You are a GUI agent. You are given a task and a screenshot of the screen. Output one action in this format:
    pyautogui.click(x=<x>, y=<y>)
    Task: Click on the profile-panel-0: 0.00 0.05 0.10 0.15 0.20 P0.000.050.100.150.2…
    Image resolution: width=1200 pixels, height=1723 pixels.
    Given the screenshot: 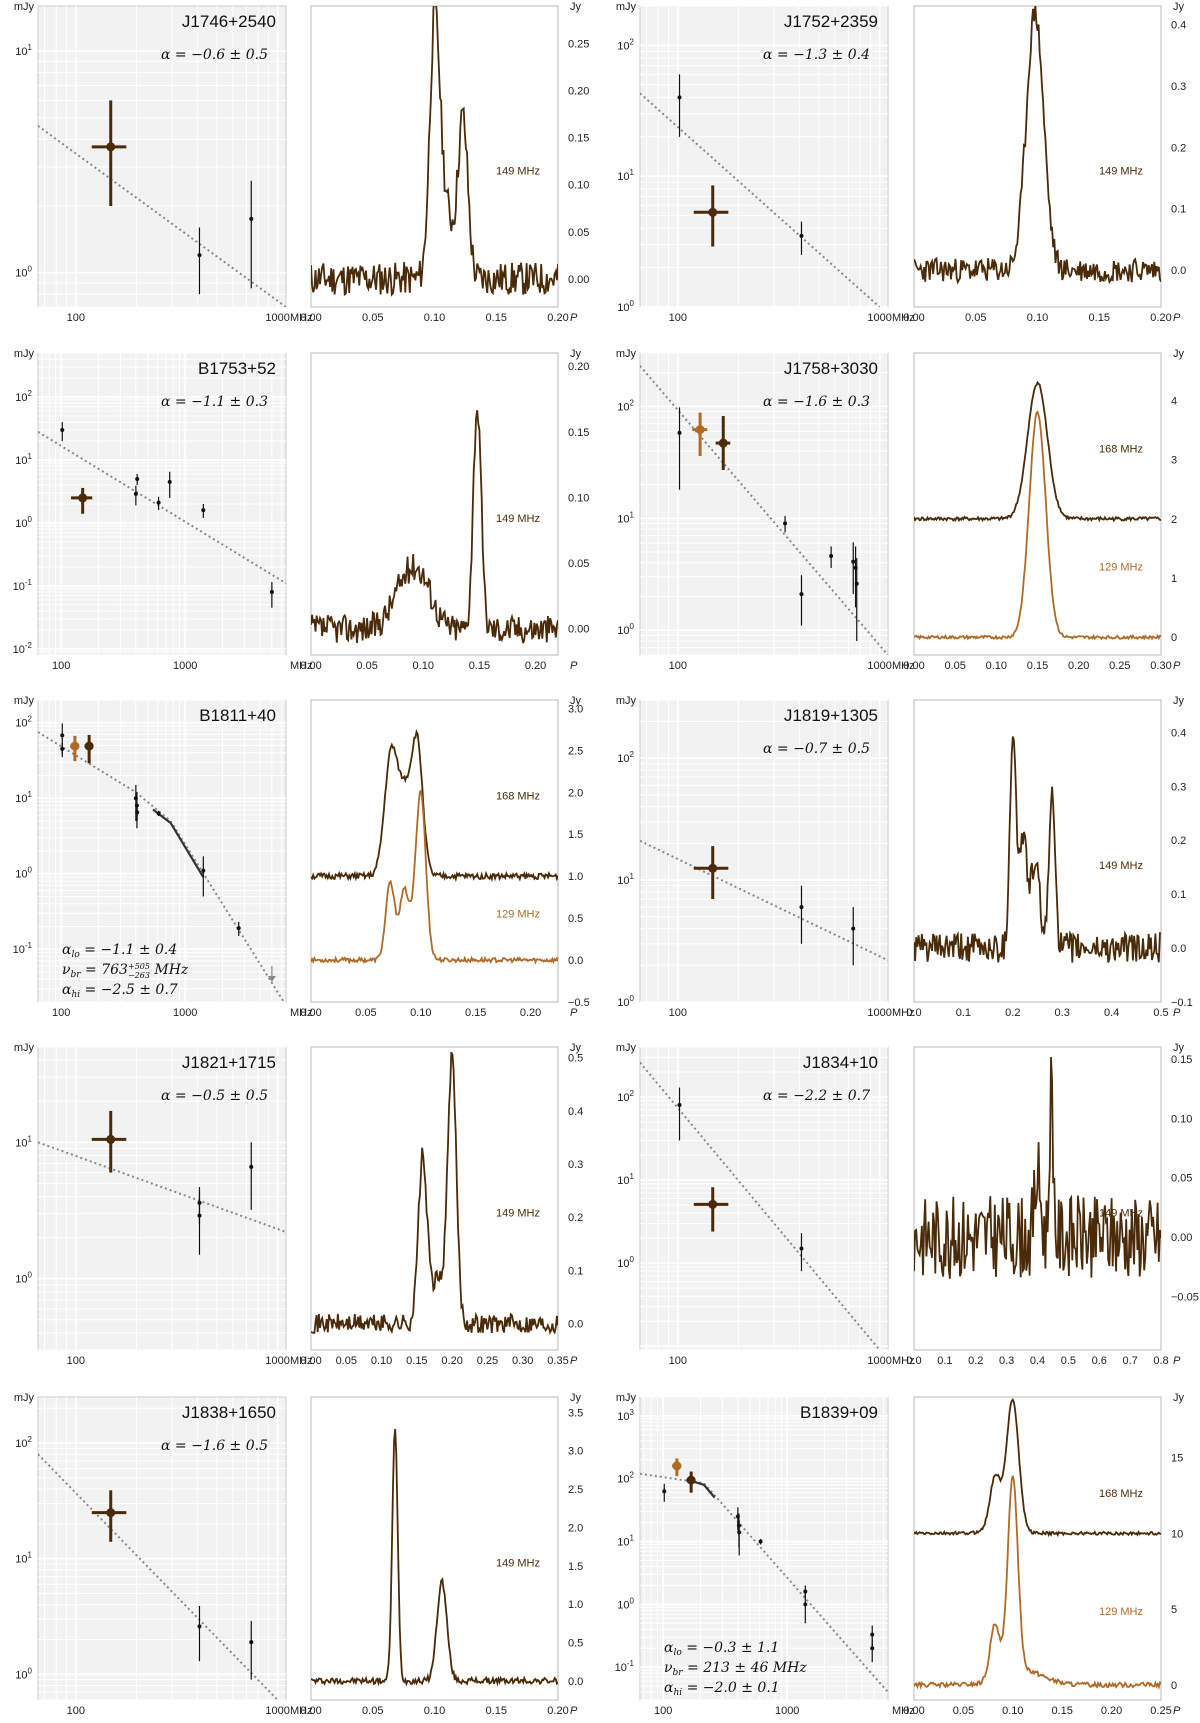 What is the action you would take?
    pyautogui.click(x=444, y=162)
    